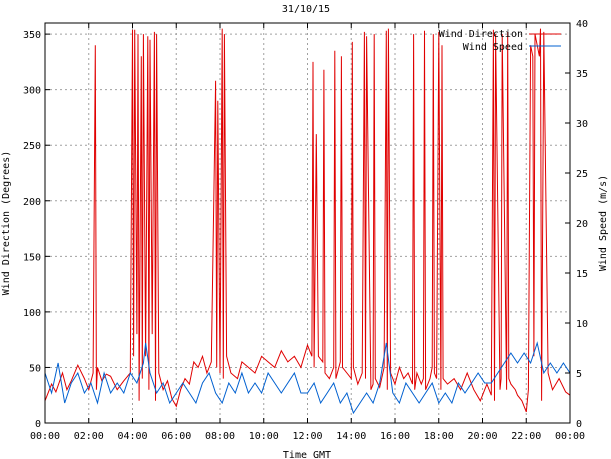 Image resolution: width=611 pixels, height=459 pixels. What do you see at coordinates (603, 223) in the screenshot?
I see `y-axis-right-label: Wind Speed (m/s)` at bounding box center [603, 223].